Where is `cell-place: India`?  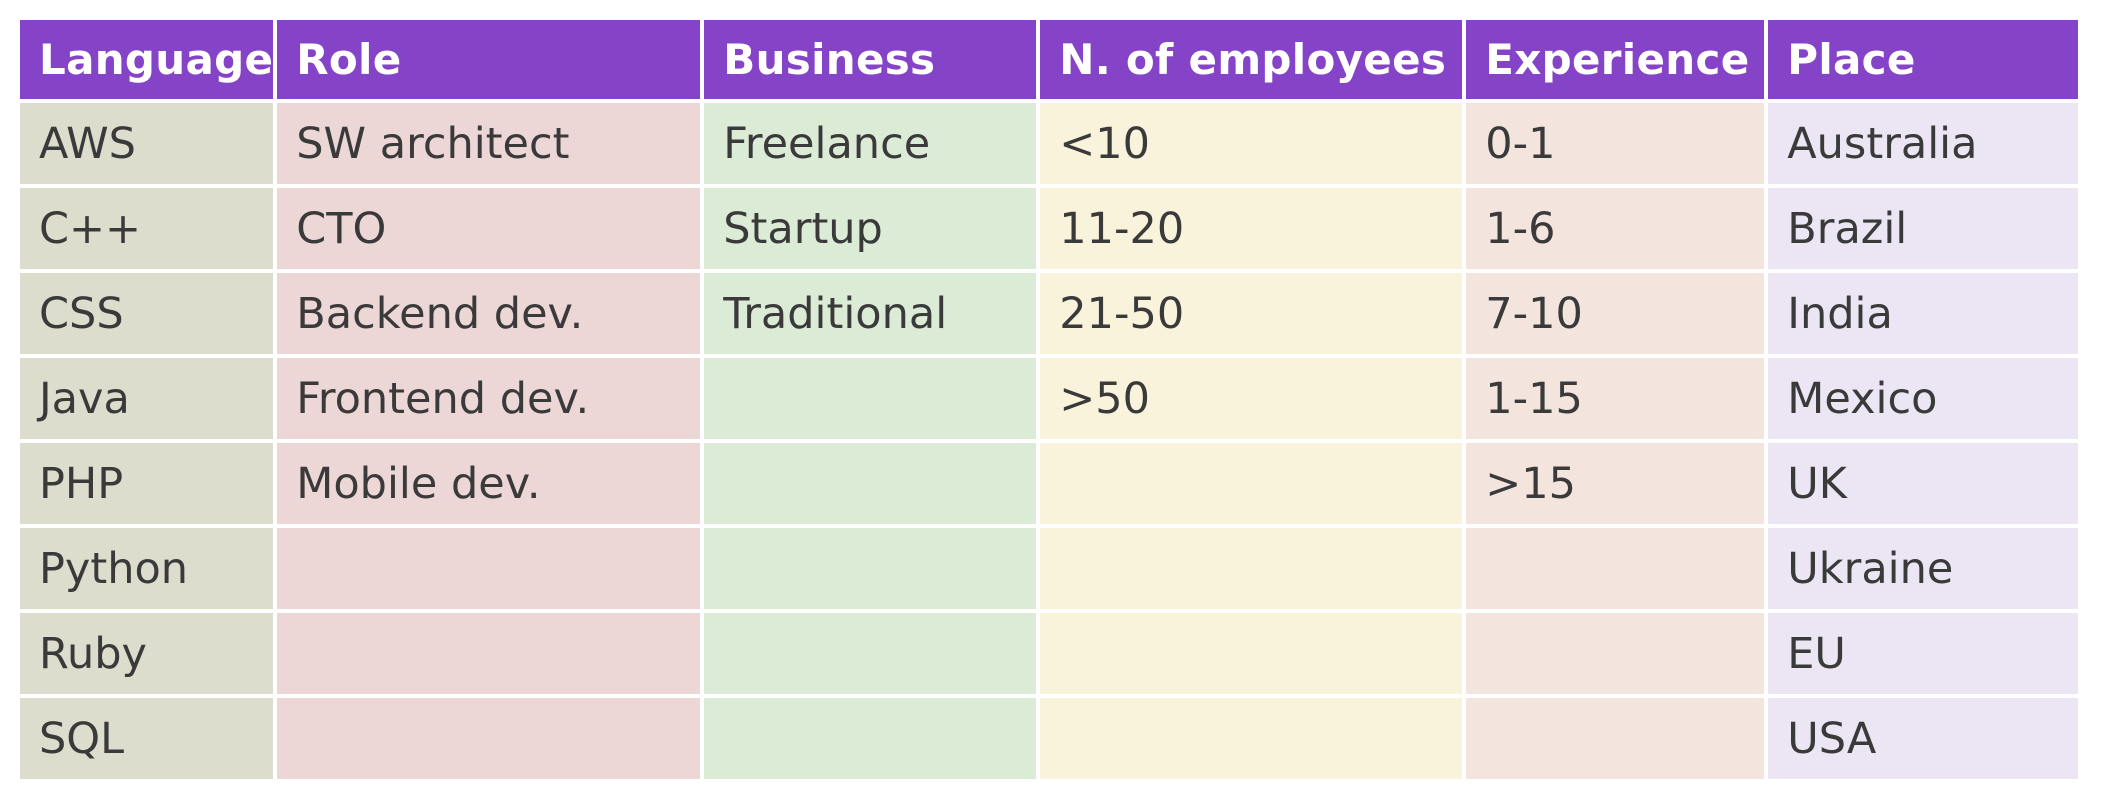 cell-place: India is located at coordinates (1923, 313).